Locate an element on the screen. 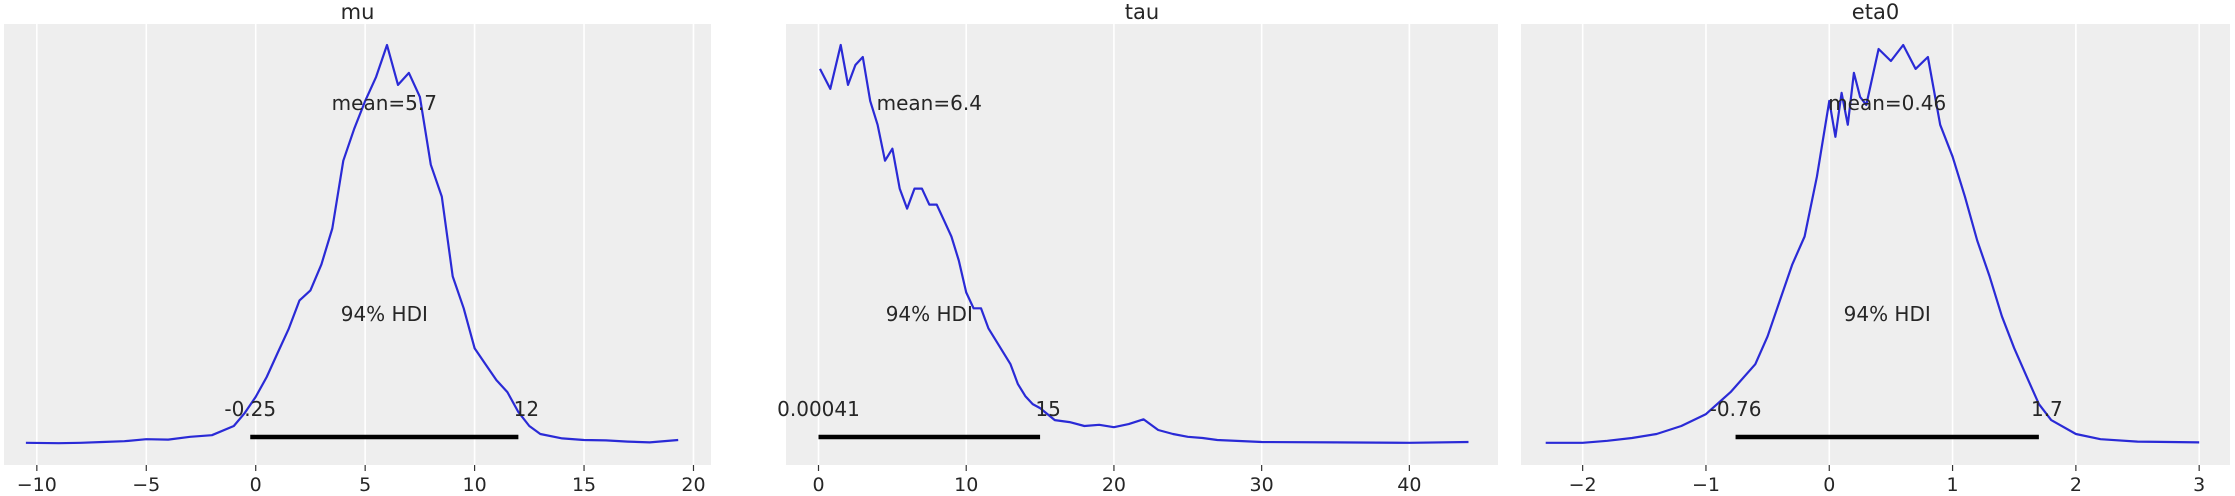 The width and height of the screenshot is (2235, 496). hdi-low-label: 0.00041 is located at coordinates (818, 409).